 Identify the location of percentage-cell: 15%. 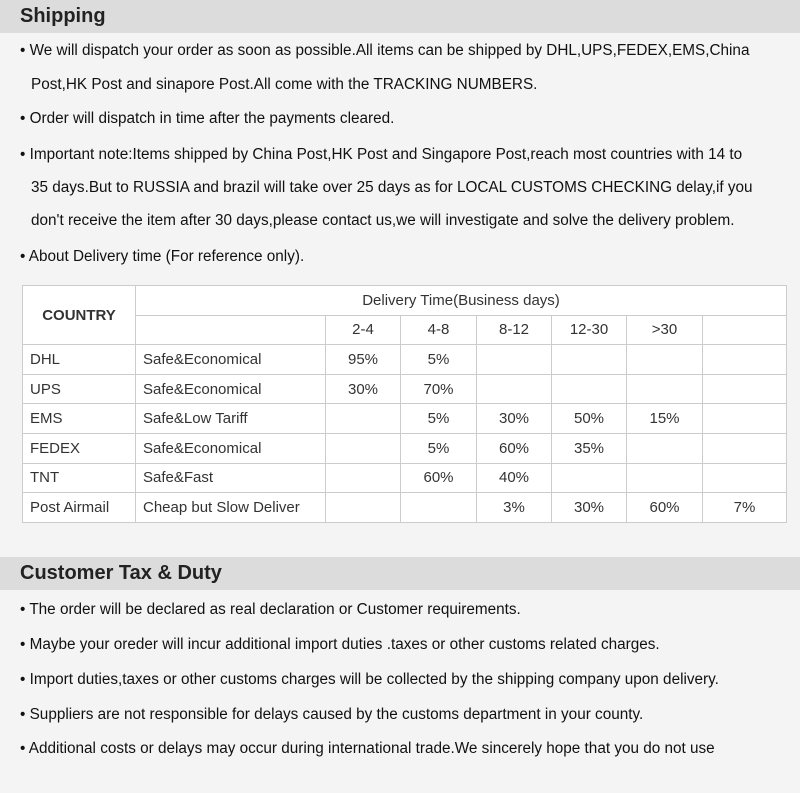
(664, 418).